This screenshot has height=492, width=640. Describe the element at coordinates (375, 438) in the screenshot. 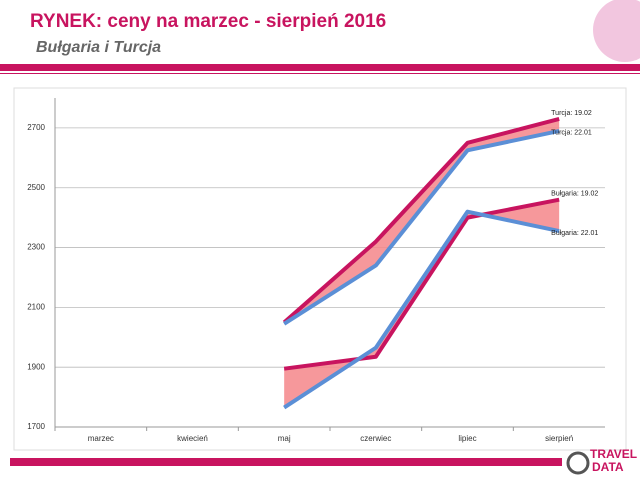

I see `x-tick-label: czerwiec` at that location.